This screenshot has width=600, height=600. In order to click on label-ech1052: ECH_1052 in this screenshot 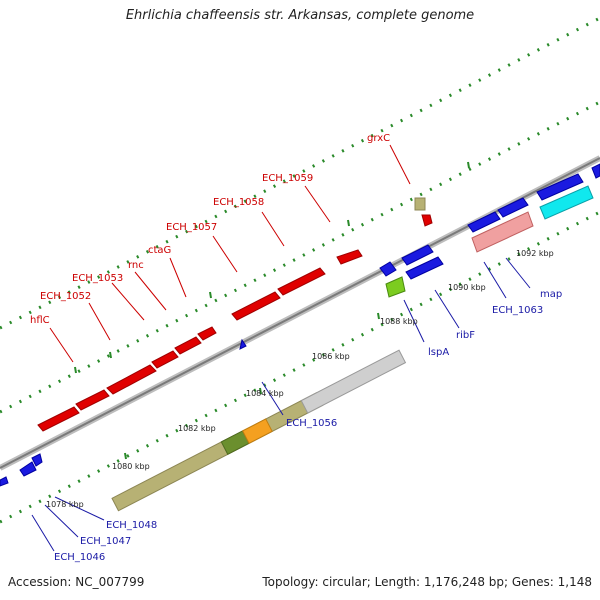, I will do `click(65, 296)`.